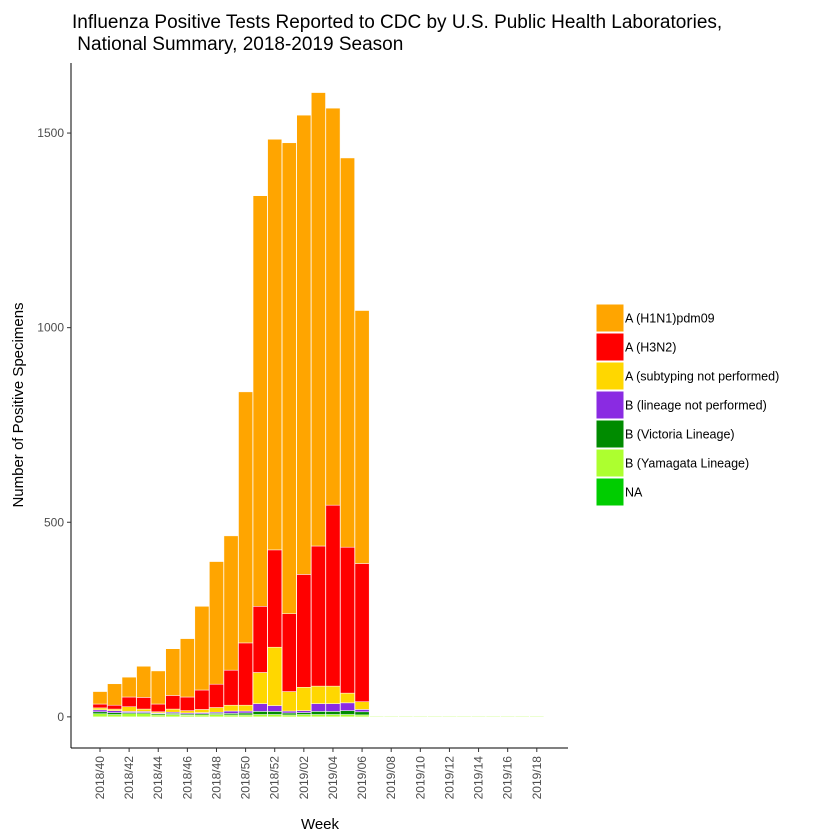 This screenshot has width=840, height=840. I want to click on y-axis-ticks: 0 500 1000 1500, so click(54, 425).